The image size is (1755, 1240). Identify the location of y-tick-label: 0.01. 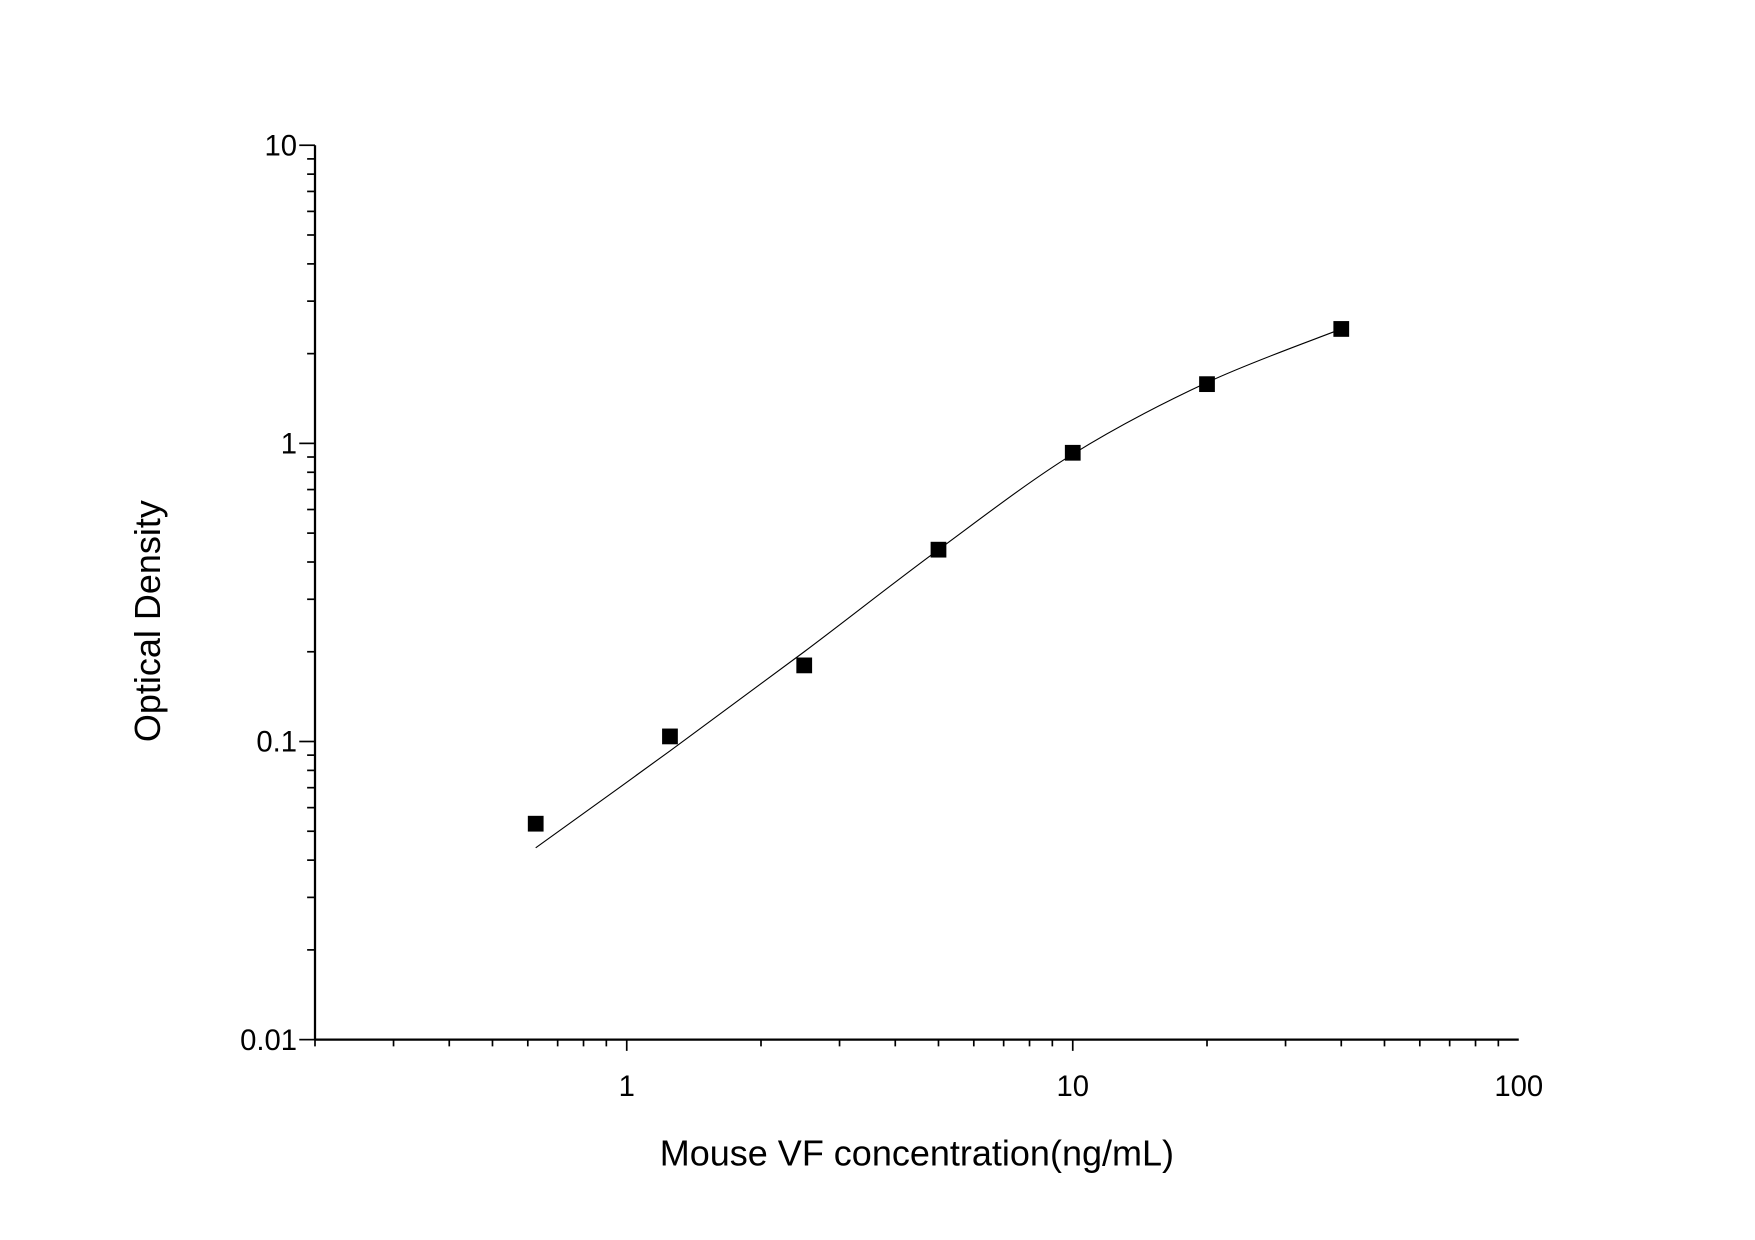
(268, 1041).